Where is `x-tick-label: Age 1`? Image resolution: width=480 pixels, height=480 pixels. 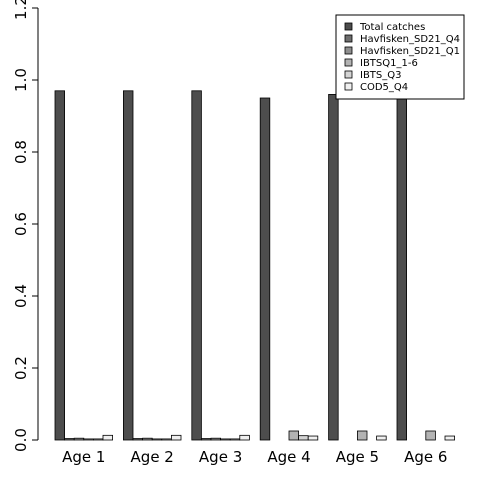 x-tick-label: Age 1 is located at coordinates (83, 457).